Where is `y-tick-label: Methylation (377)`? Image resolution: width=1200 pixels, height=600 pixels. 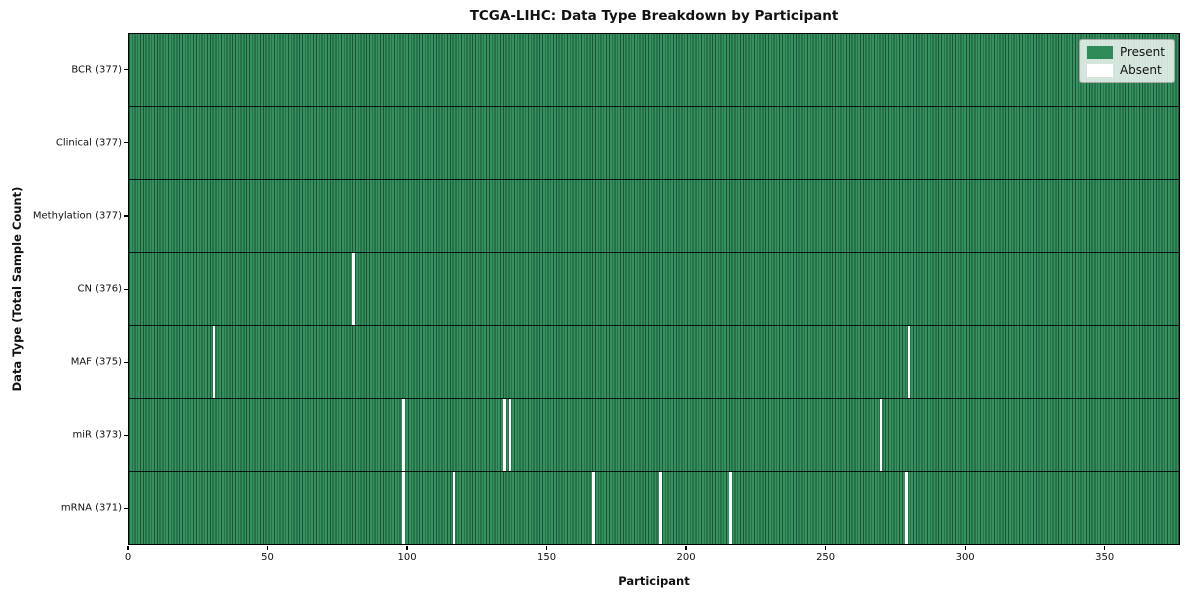
y-tick-label: Methylation (377) is located at coordinates (77, 216).